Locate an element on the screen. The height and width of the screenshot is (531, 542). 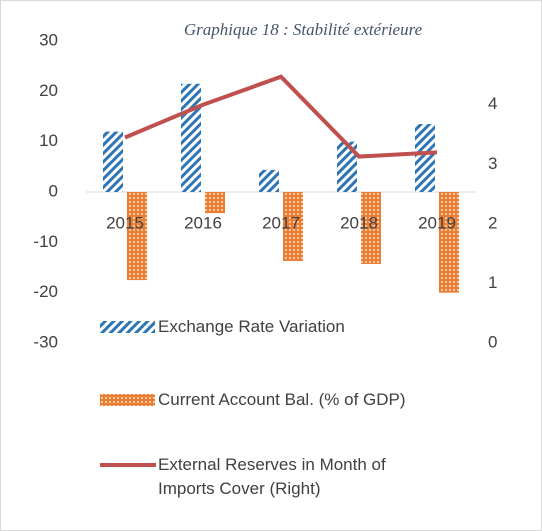
y2-tick-label: 4 is located at coordinates (492, 103).